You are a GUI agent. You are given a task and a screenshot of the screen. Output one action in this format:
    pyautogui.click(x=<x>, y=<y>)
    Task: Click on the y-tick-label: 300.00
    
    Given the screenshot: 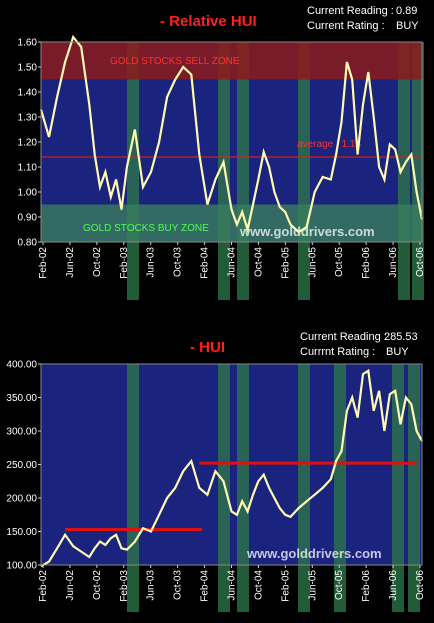 What is the action you would take?
    pyautogui.click(x=21, y=432)
    